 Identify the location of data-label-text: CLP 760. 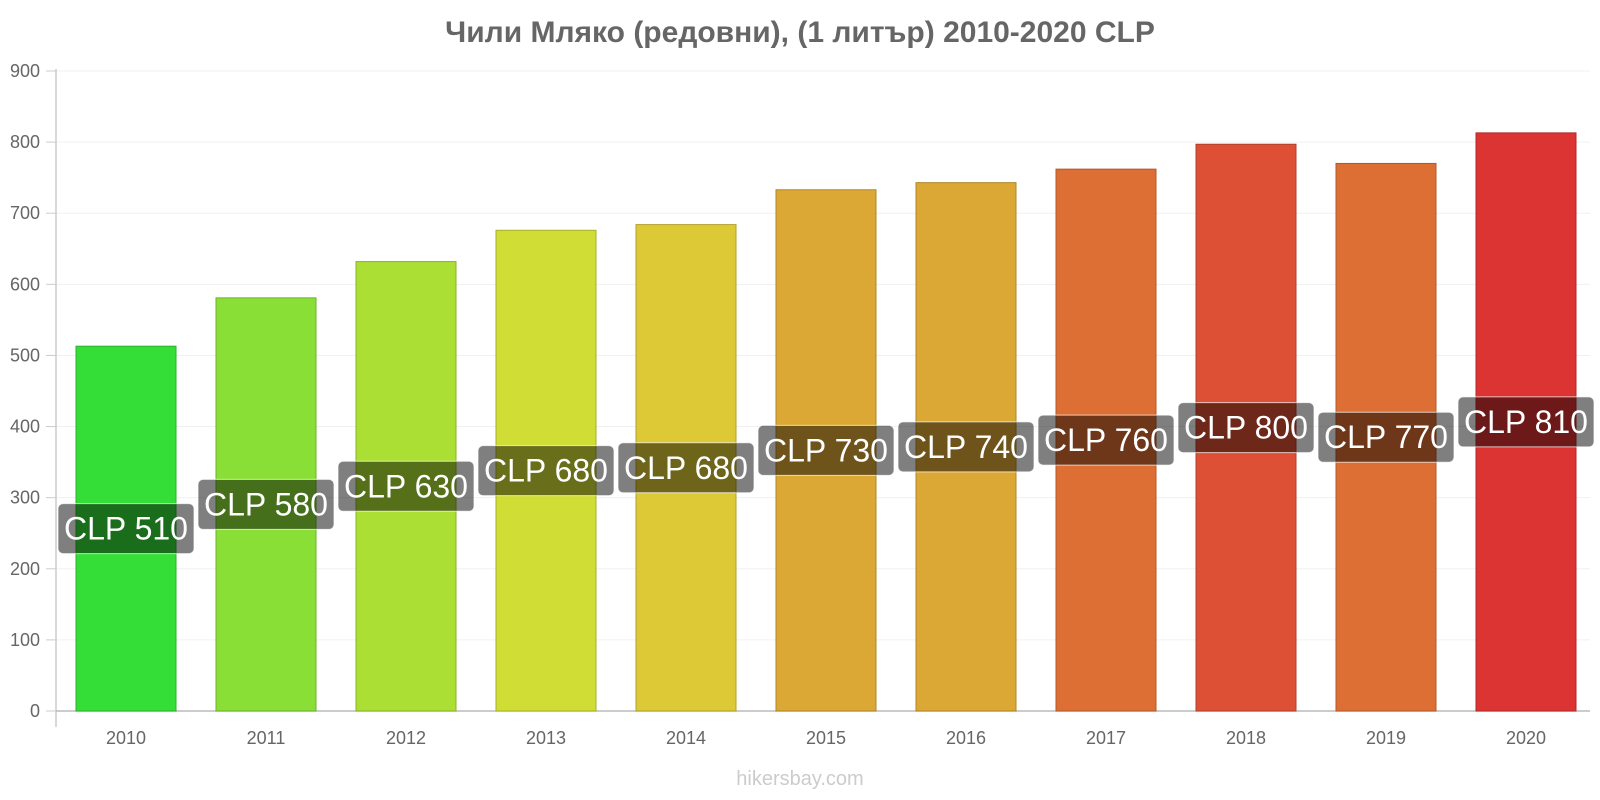
(1106, 440).